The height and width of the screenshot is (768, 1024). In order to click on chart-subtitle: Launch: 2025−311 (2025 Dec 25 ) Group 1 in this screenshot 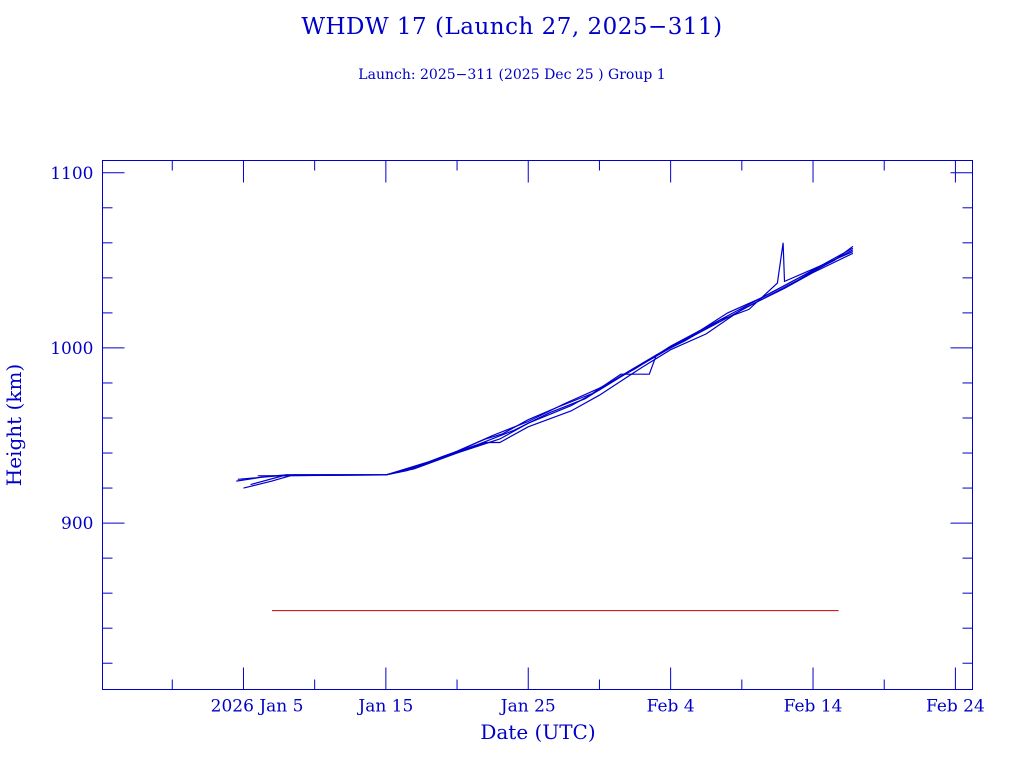, I will do `click(512, 75)`.